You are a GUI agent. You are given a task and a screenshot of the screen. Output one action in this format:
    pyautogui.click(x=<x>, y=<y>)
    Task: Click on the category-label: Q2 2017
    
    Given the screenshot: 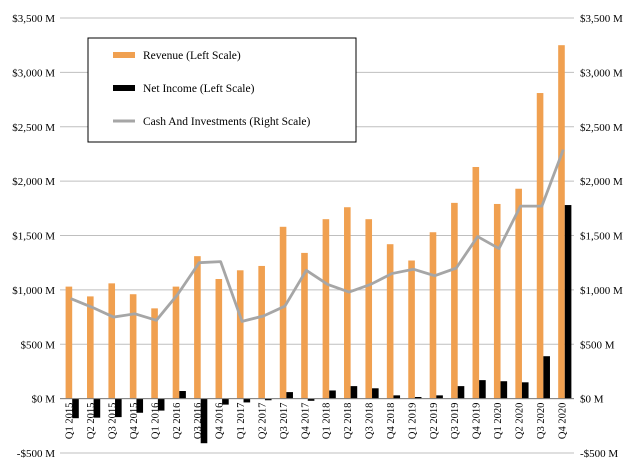 What is the action you would take?
    pyautogui.click(x=262, y=421)
    